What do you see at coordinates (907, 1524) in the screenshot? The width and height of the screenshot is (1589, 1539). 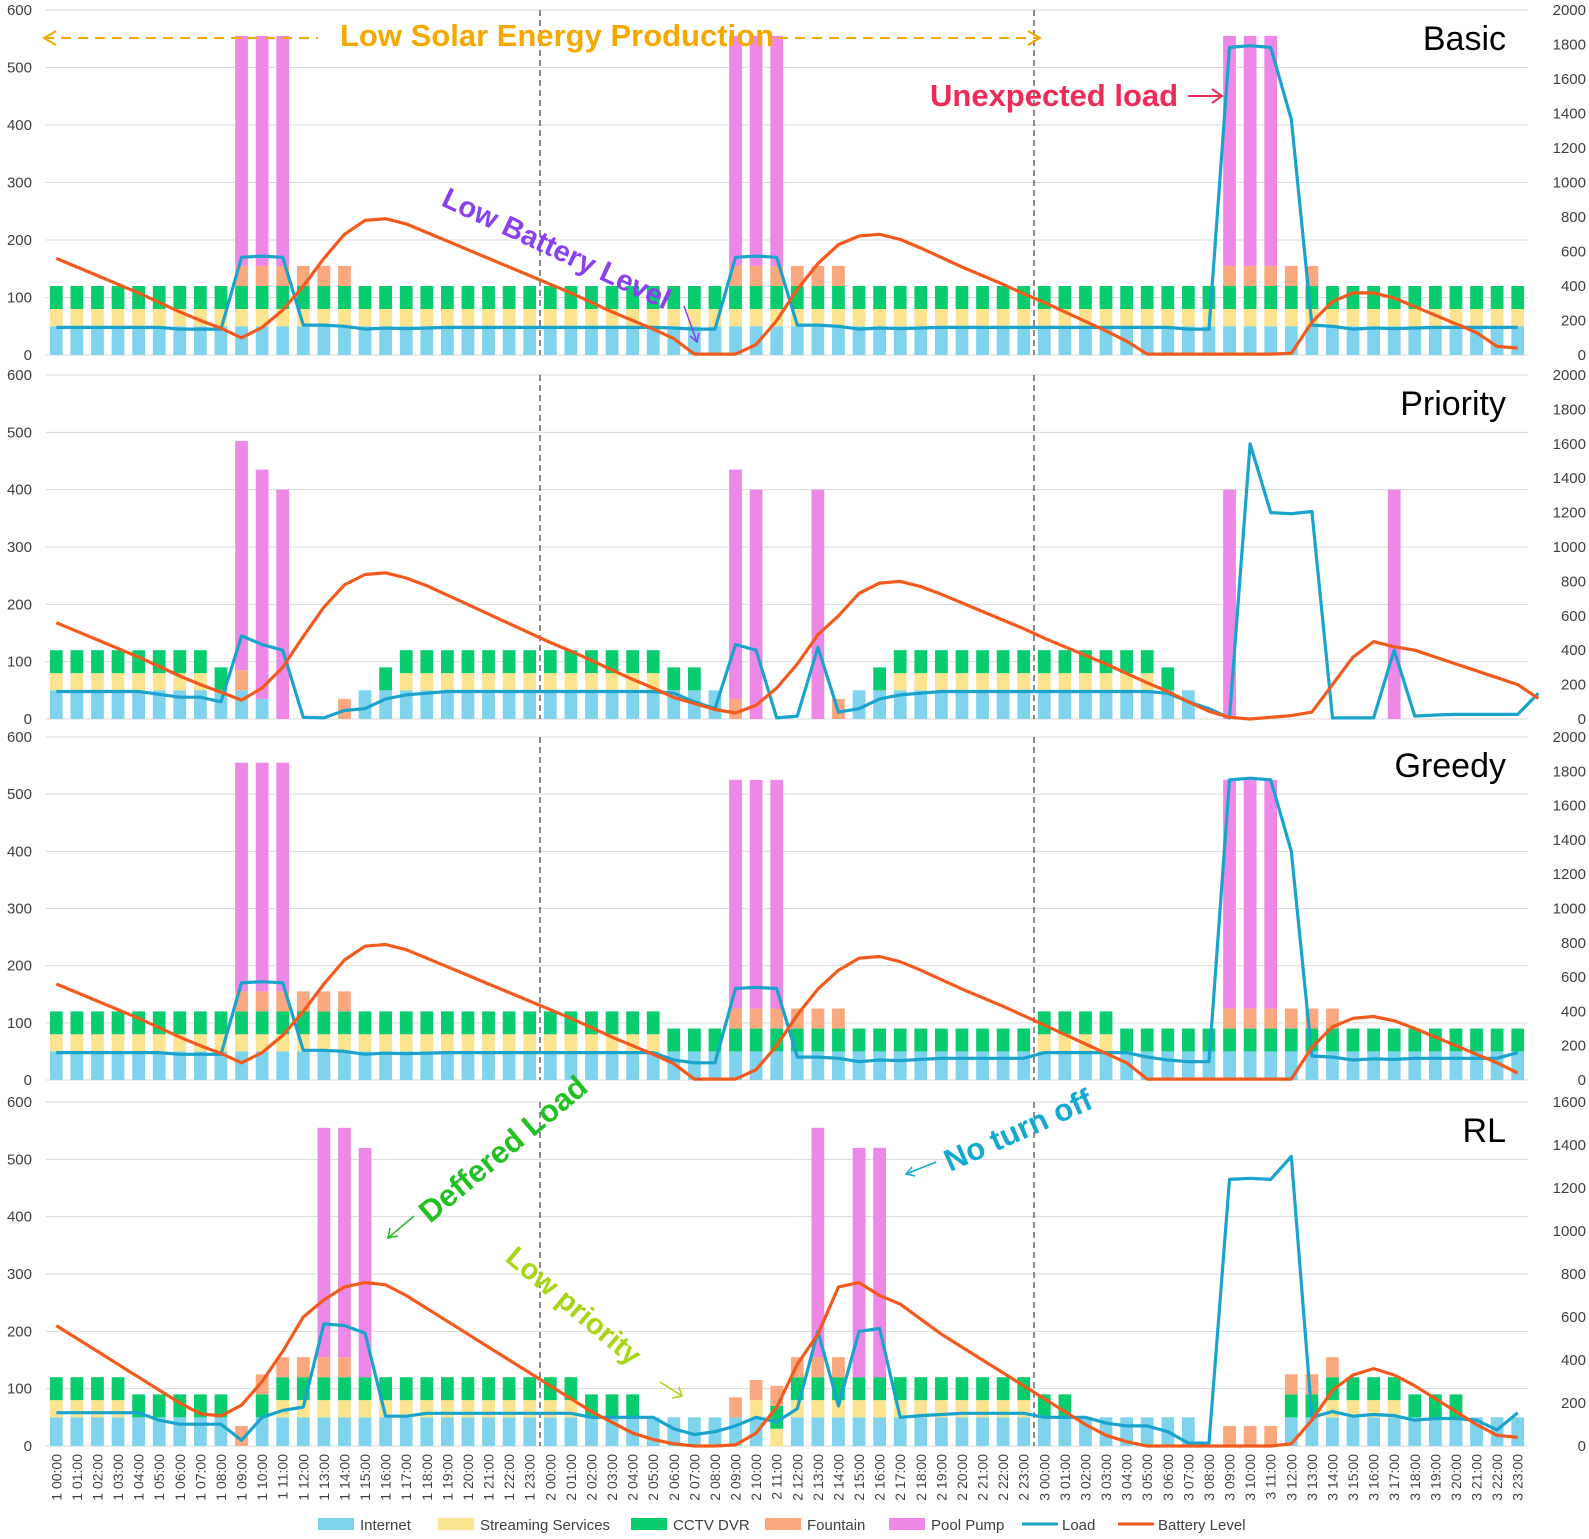 I see `legend-swatch-pool` at bounding box center [907, 1524].